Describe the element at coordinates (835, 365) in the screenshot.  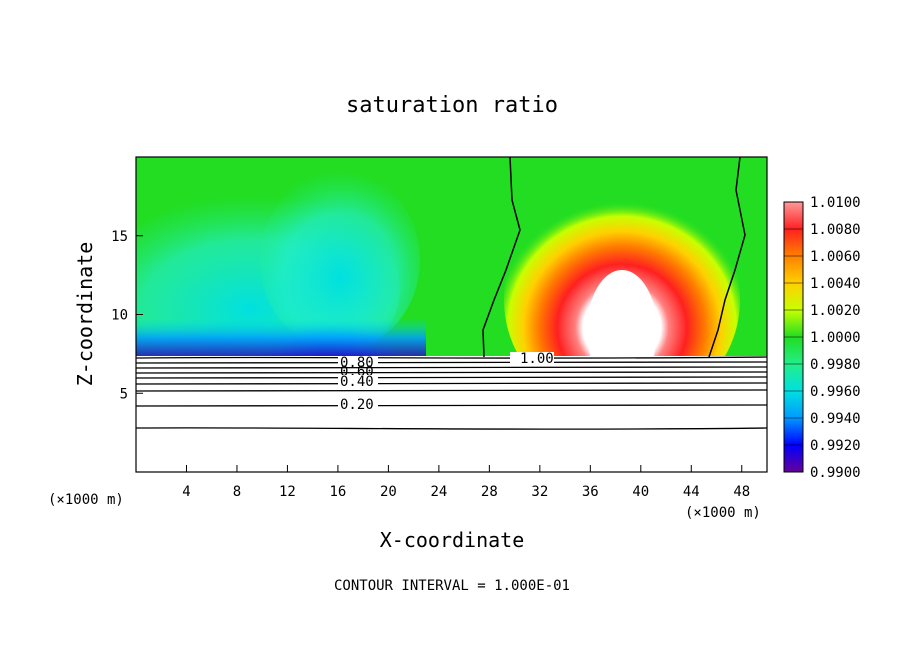
I see `colorbar-label: 0.9980` at that location.